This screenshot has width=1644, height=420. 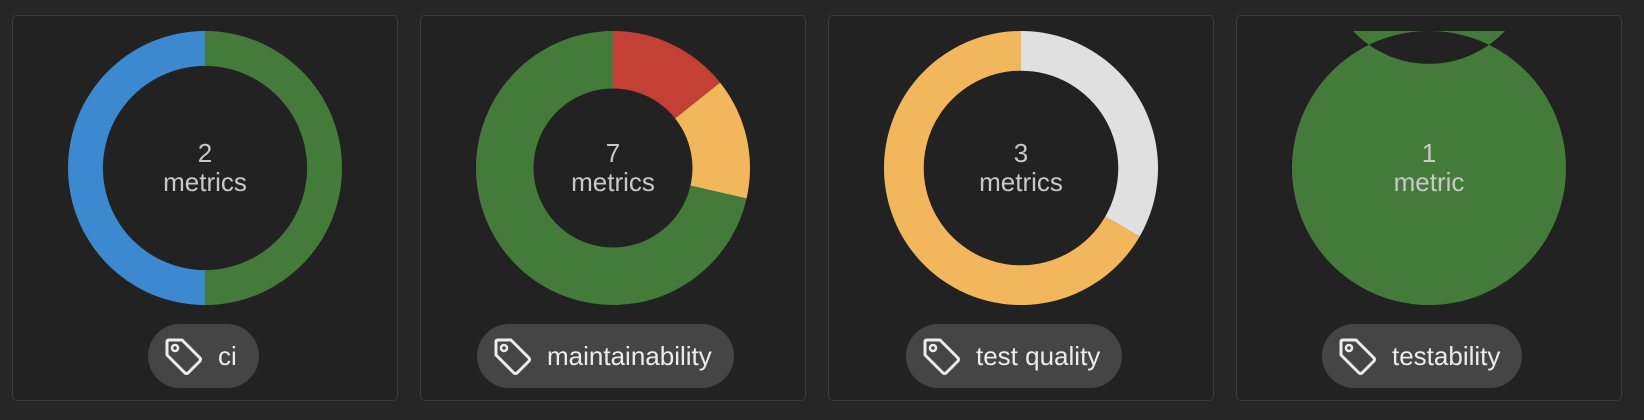 What do you see at coordinates (613, 153) in the screenshot?
I see `metric-count: 7` at bounding box center [613, 153].